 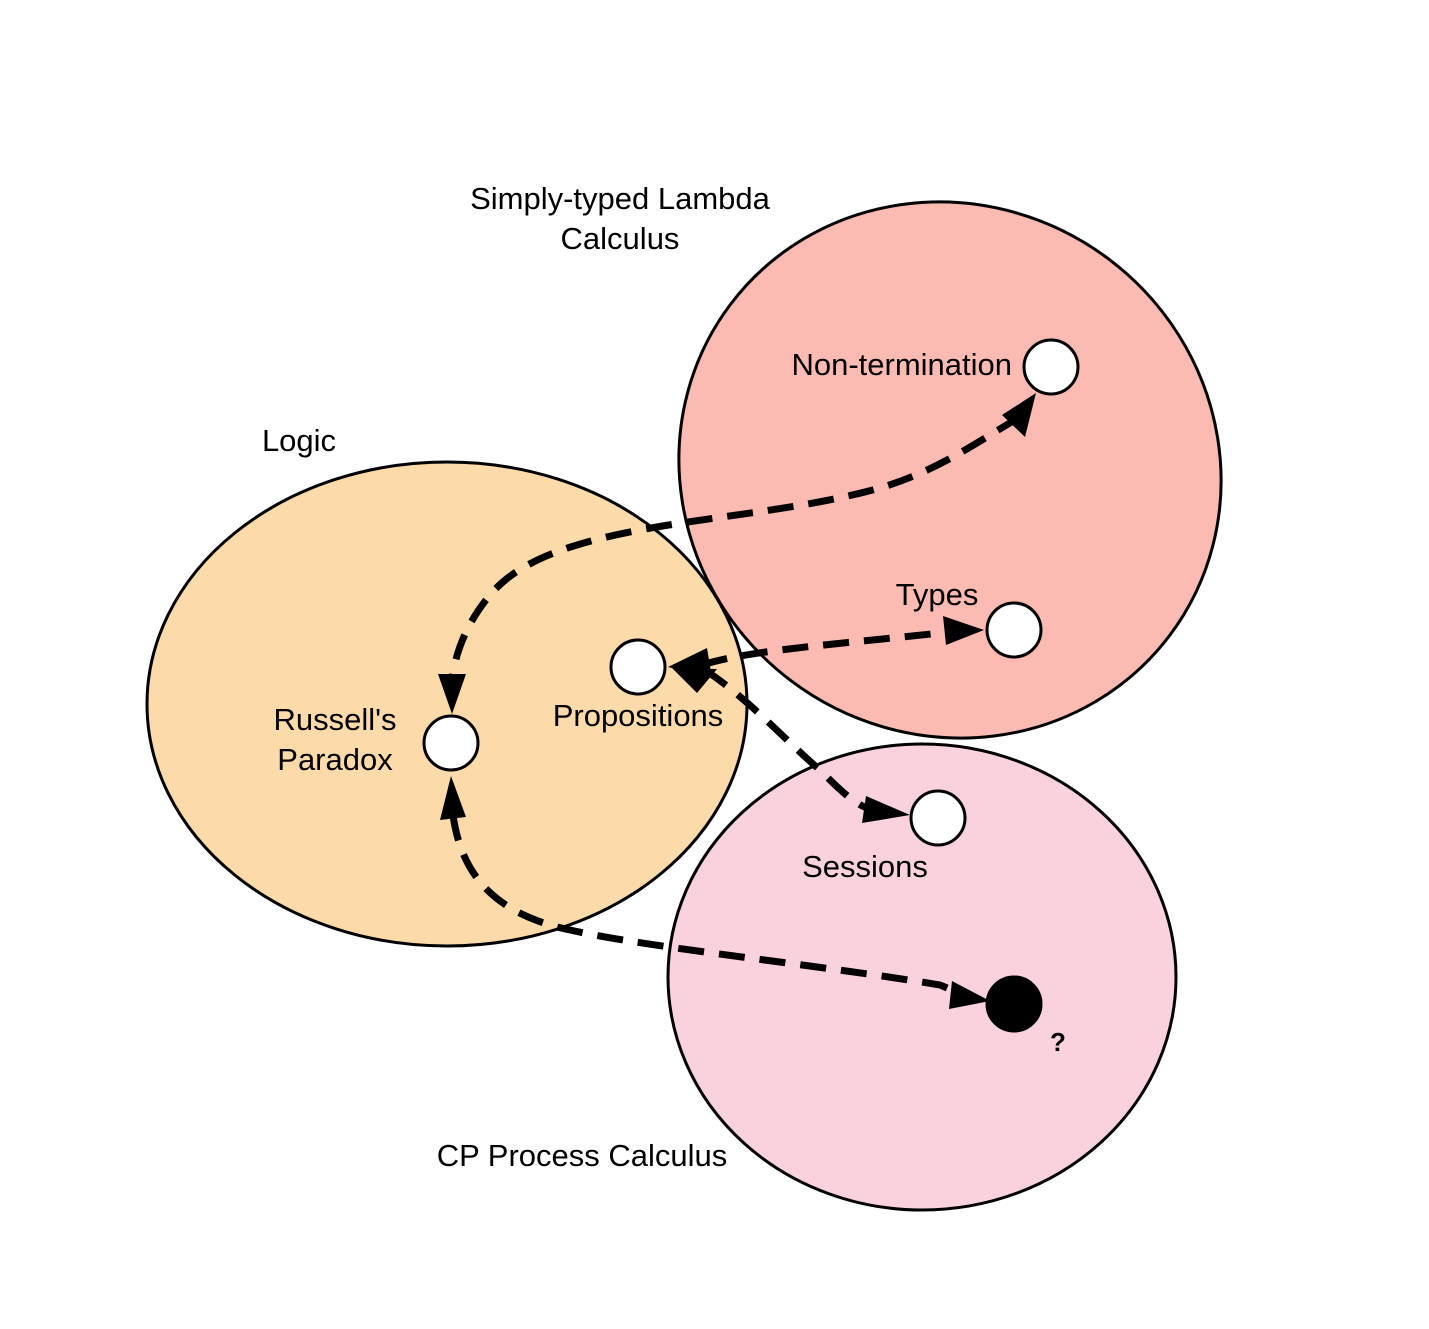 I want to click on edge-propositions-types, so click(x=825, y=648).